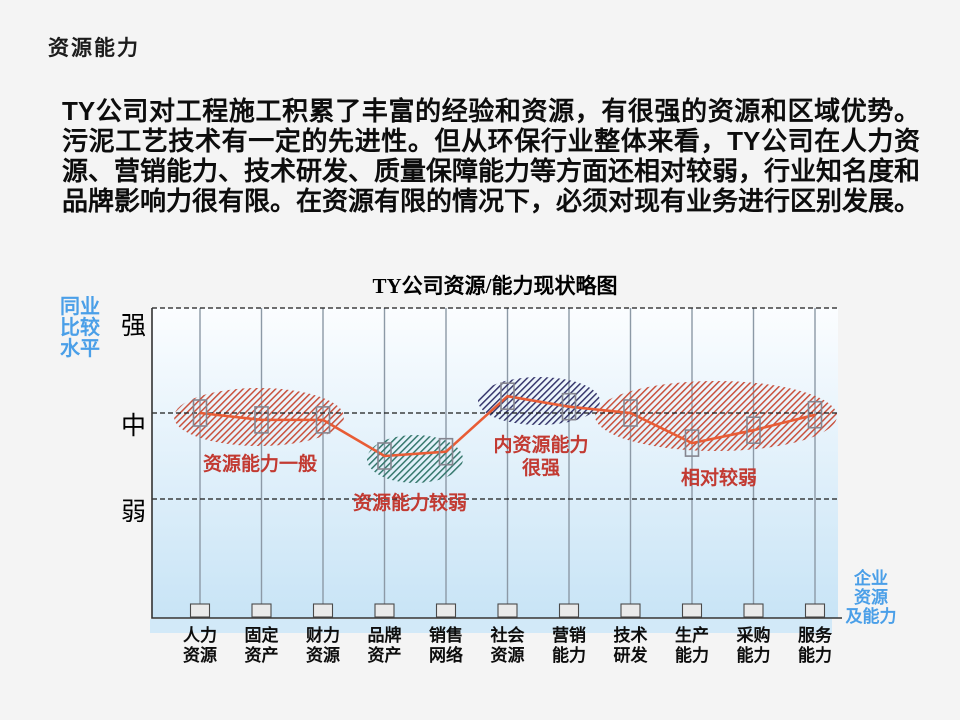 Image resolution: width=960 pixels, height=720 pixels. I want to click on x-category-label: 采购能力, so click(753, 645).